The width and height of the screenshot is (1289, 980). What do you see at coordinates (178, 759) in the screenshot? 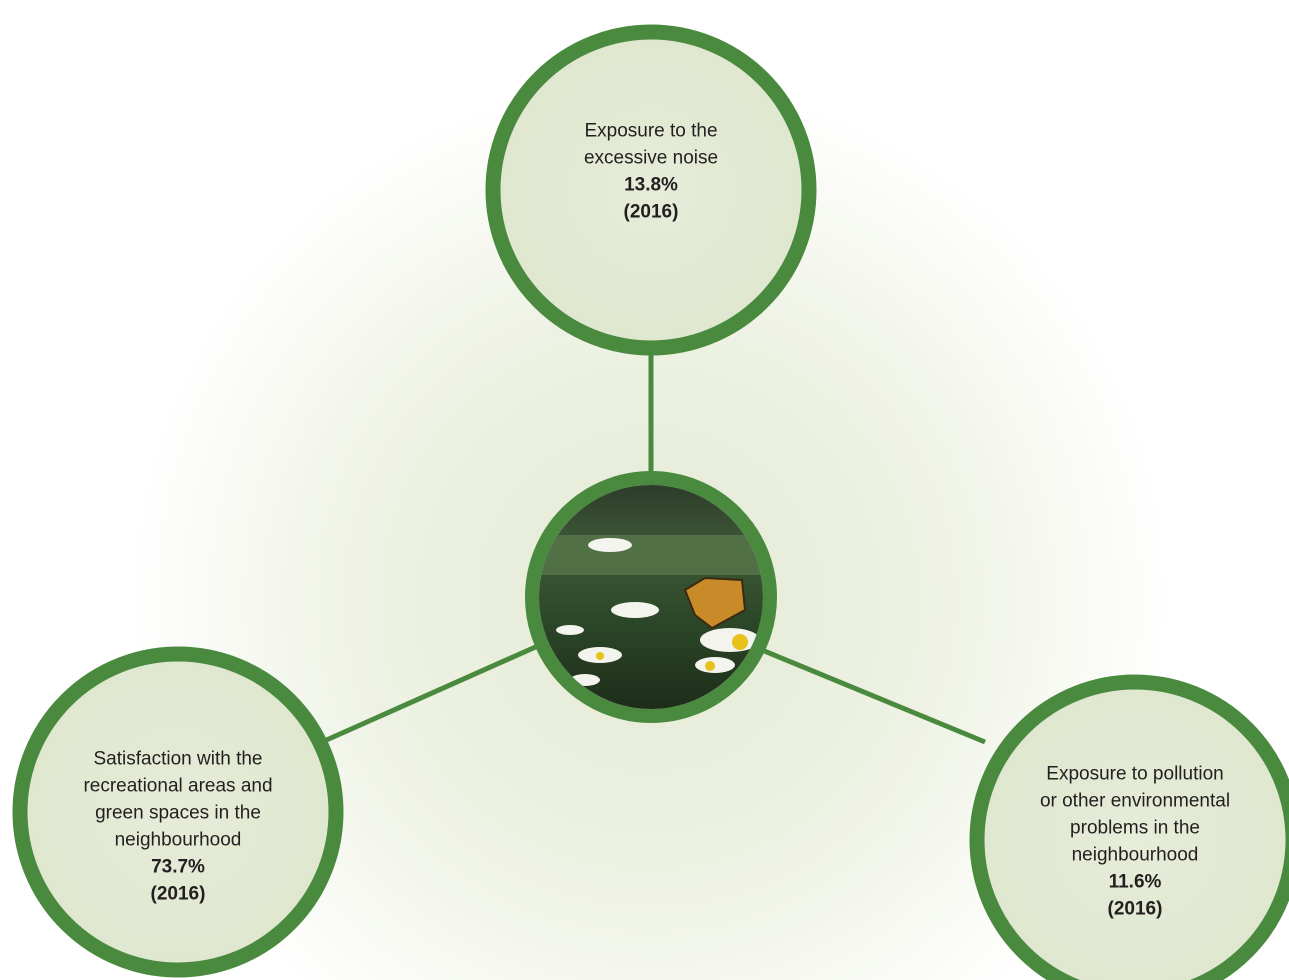
I see `node-label: Satisfaction with the` at bounding box center [178, 759].